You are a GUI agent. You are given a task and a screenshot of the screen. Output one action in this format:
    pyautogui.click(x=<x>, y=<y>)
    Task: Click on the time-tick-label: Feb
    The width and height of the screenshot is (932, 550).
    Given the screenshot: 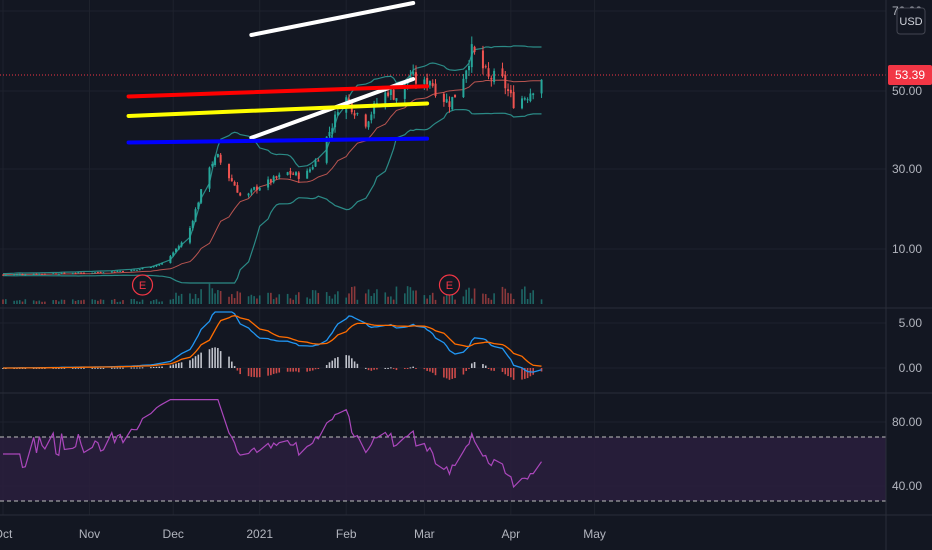 What is the action you would take?
    pyautogui.click(x=346, y=534)
    